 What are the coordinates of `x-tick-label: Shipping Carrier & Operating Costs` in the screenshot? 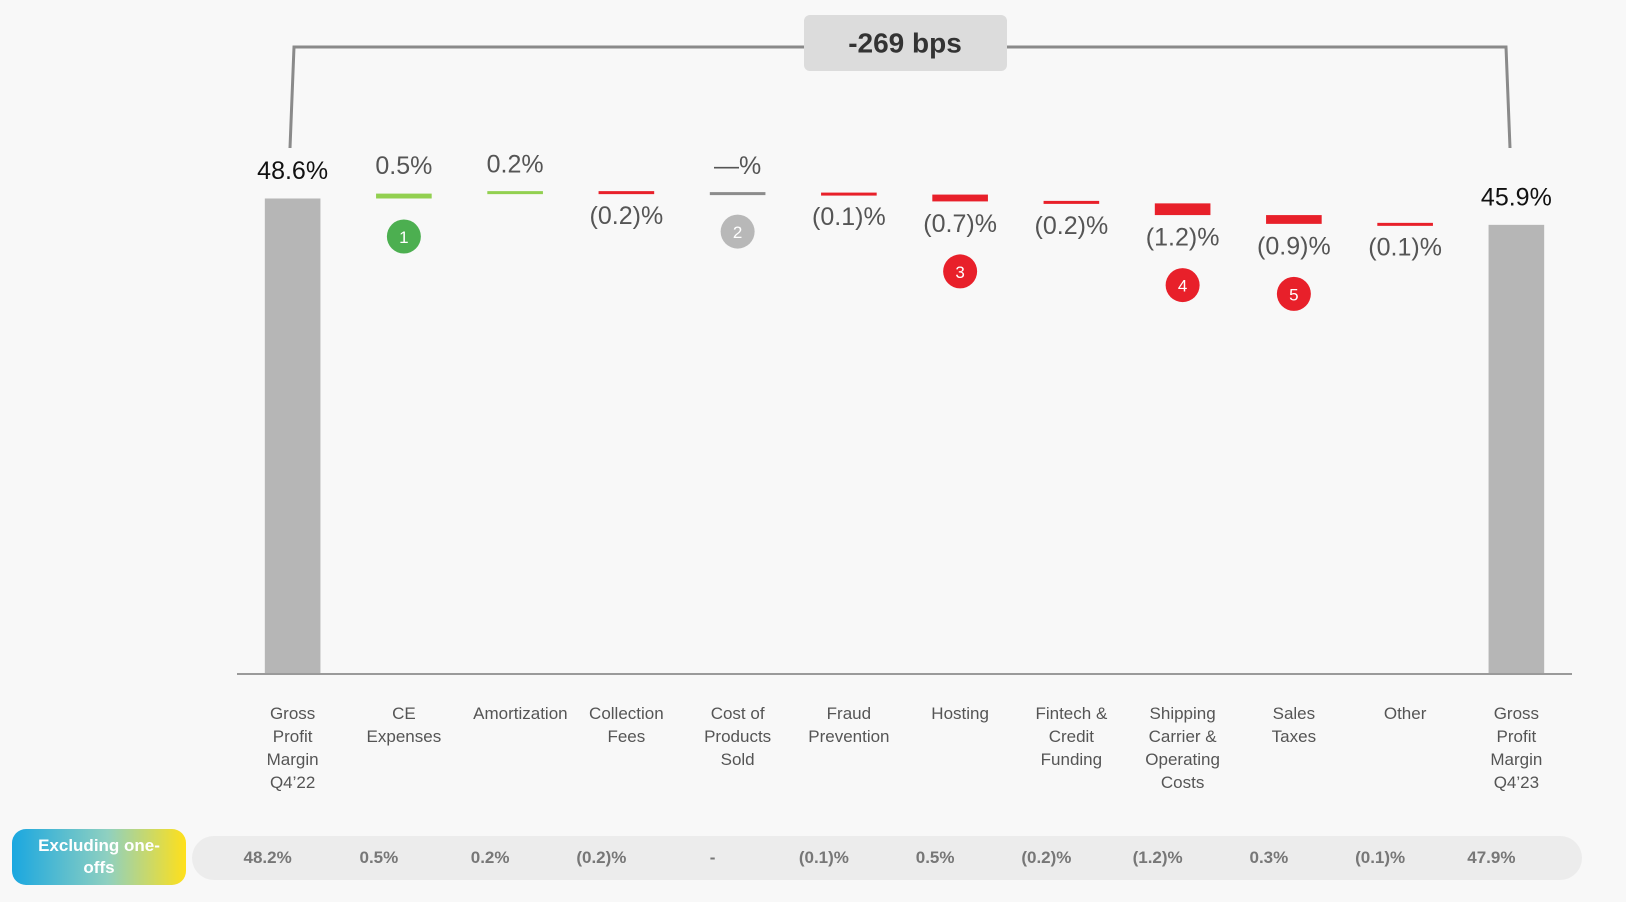 It's located at (1182, 748).